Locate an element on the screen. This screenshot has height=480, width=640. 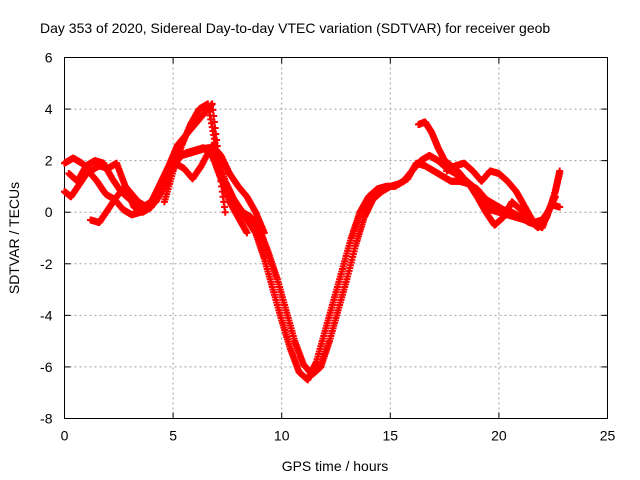
y-tick-label: 6 is located at coordinates (49, 58).